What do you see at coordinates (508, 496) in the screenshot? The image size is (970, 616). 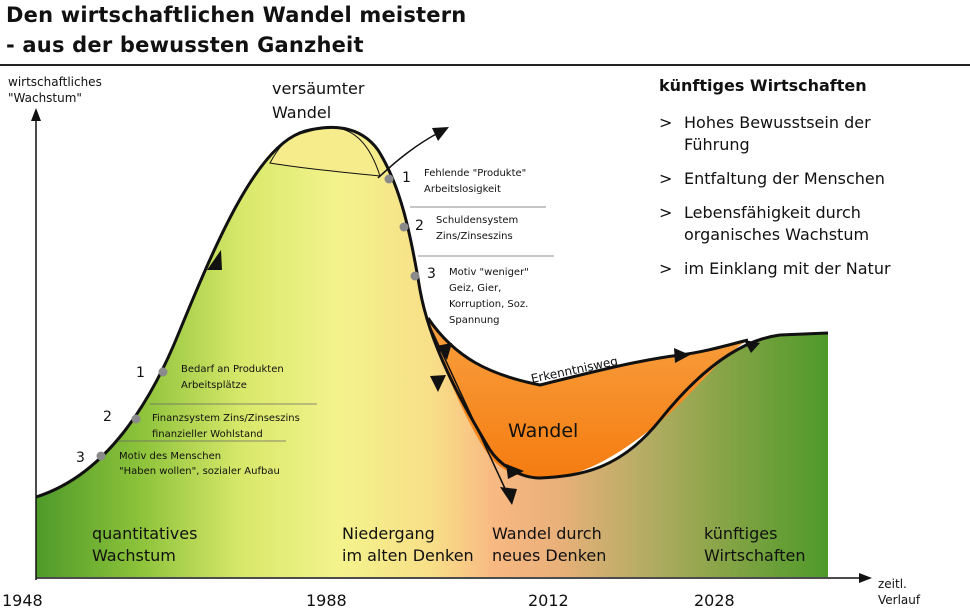 I see `decline-arrowhead` at bounding box center [508, 496].